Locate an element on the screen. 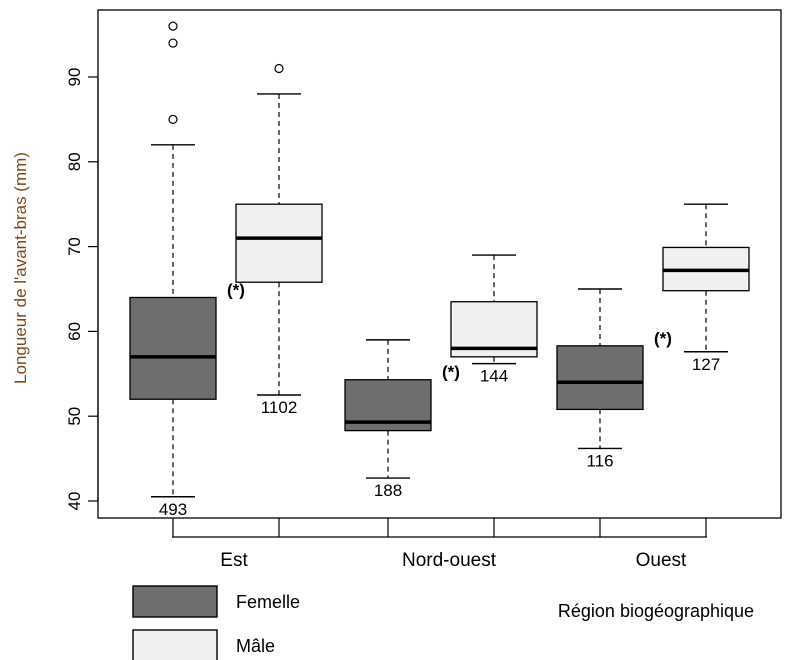  x-axis-label: Région biogéographique is located at coordinates (656, 611).